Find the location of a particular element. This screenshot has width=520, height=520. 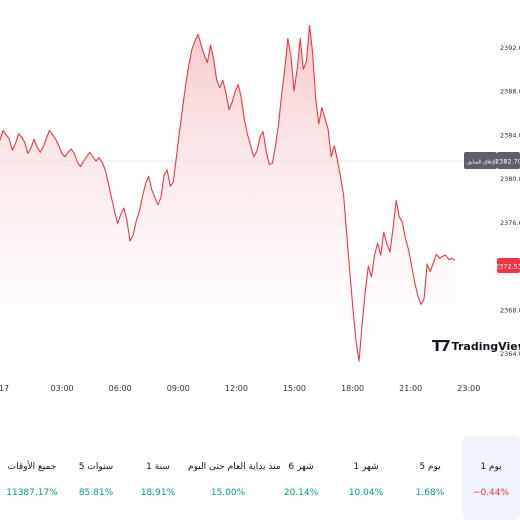

tradingview-logo: T7 TradingView is located at coordinates (476, 346).